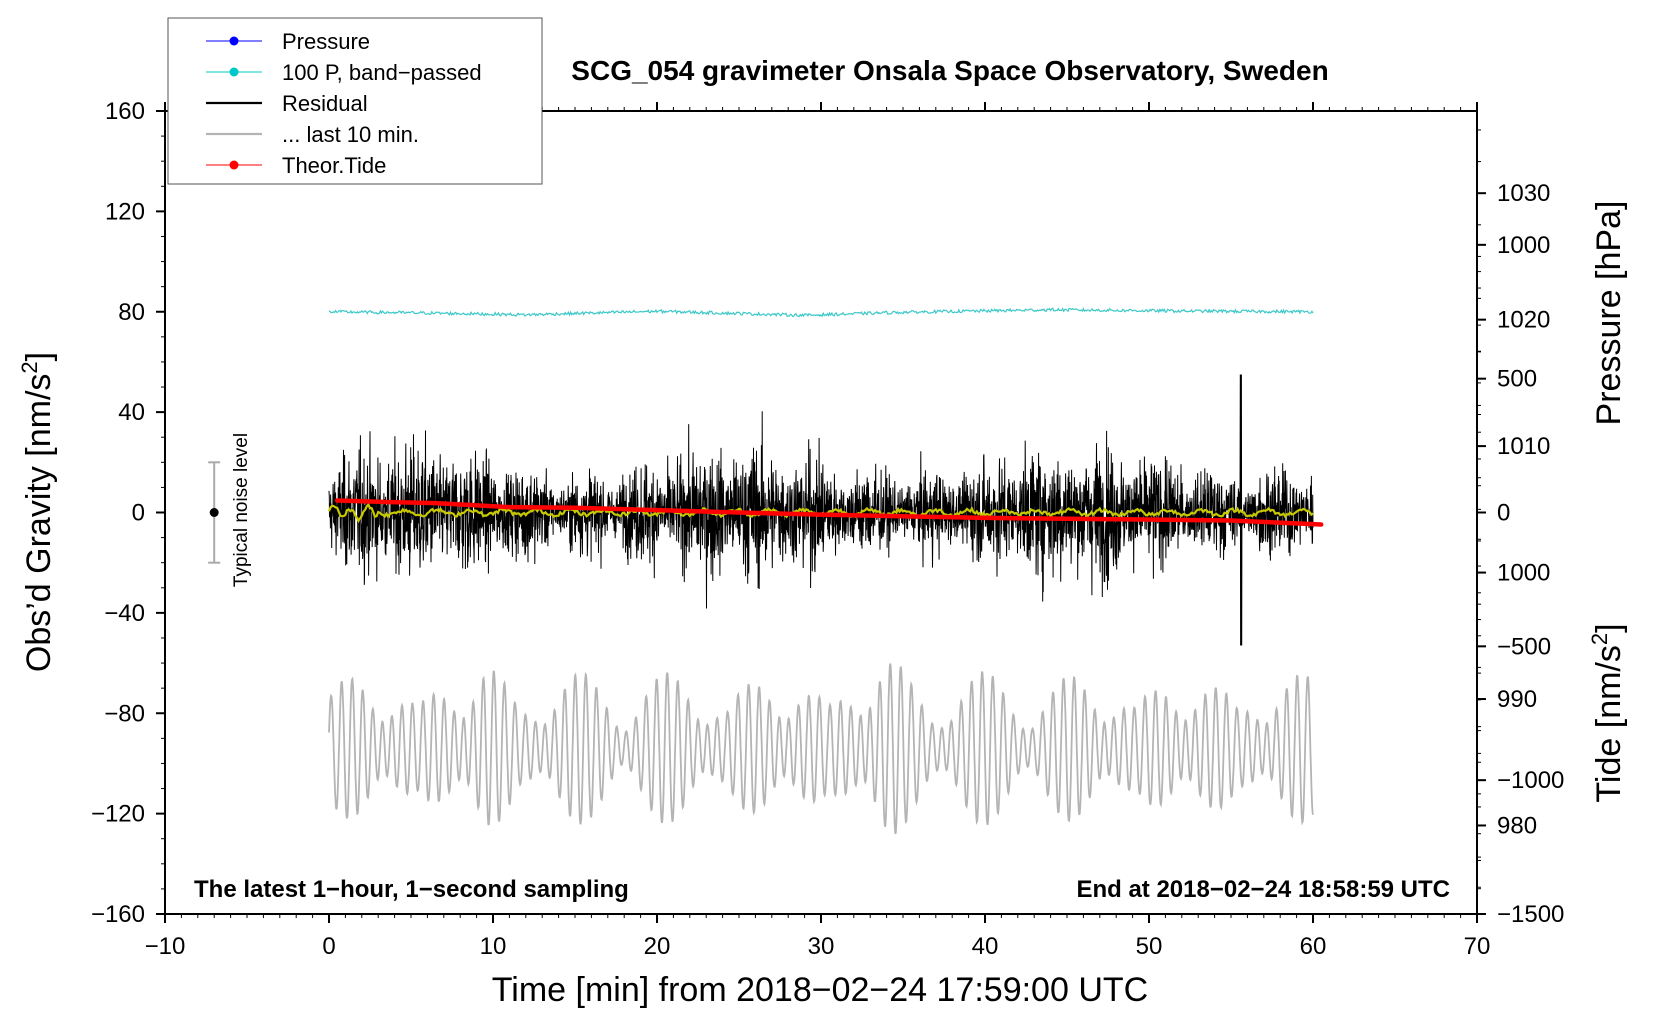 The width and height of the screenshot is (1660, 1020). What do you see at coordinates (1517, 699) in the screenshot?
I see `pressure-tick-label: 990` at bounding box center [1517, 699].